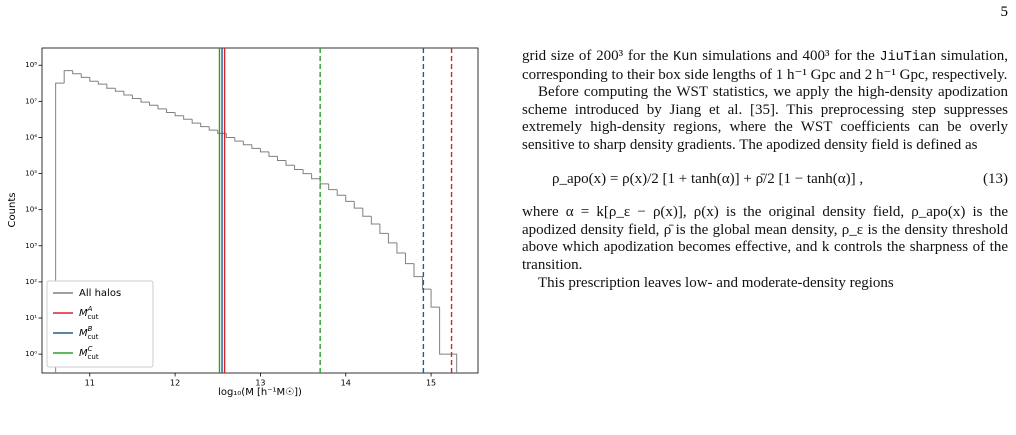  What do you see at coordinates (31, 65) in the screenshot?
I see `y-tick-label: 10⁸` at bounding box center [31, 65].